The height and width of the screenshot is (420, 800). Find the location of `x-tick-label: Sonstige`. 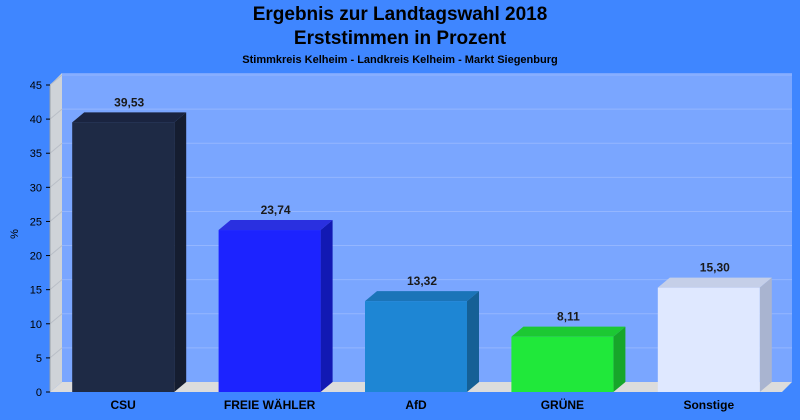

x-tick-label: Sonstige is located at coordinates (708, 405).